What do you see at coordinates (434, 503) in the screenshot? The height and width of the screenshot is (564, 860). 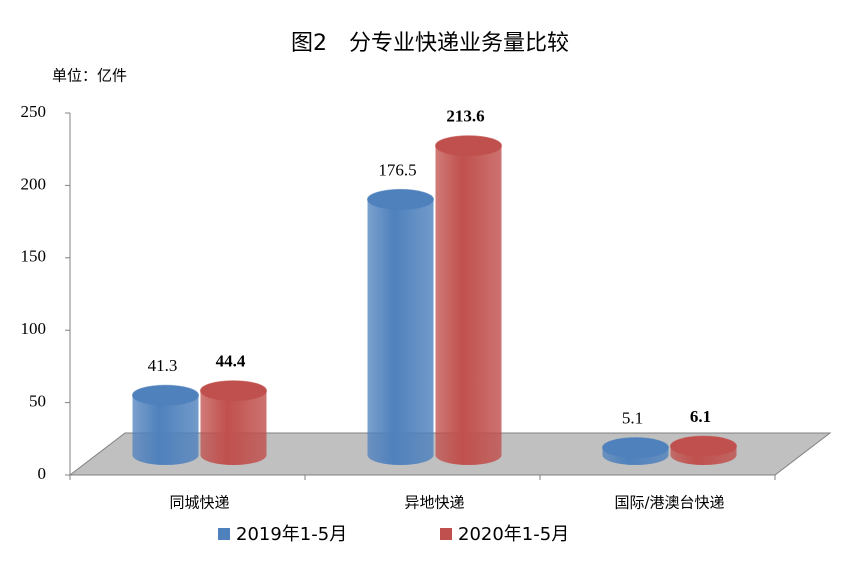 I see `x-tick-label: 异地快递` at bounding box center [434, 503].